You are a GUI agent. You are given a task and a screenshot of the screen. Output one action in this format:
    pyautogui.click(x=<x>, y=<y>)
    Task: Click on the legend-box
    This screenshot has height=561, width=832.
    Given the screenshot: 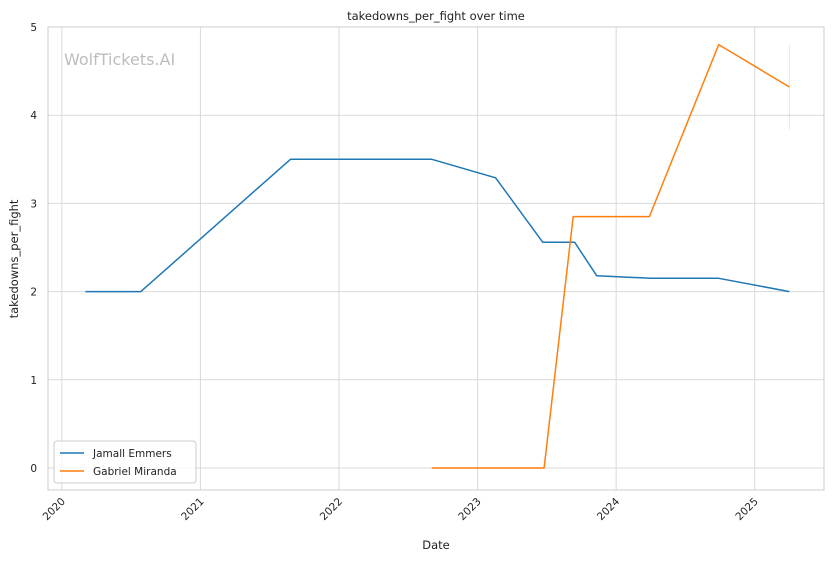 What is the action you would take?
    pyautogui.click(x=125, y=462)
    